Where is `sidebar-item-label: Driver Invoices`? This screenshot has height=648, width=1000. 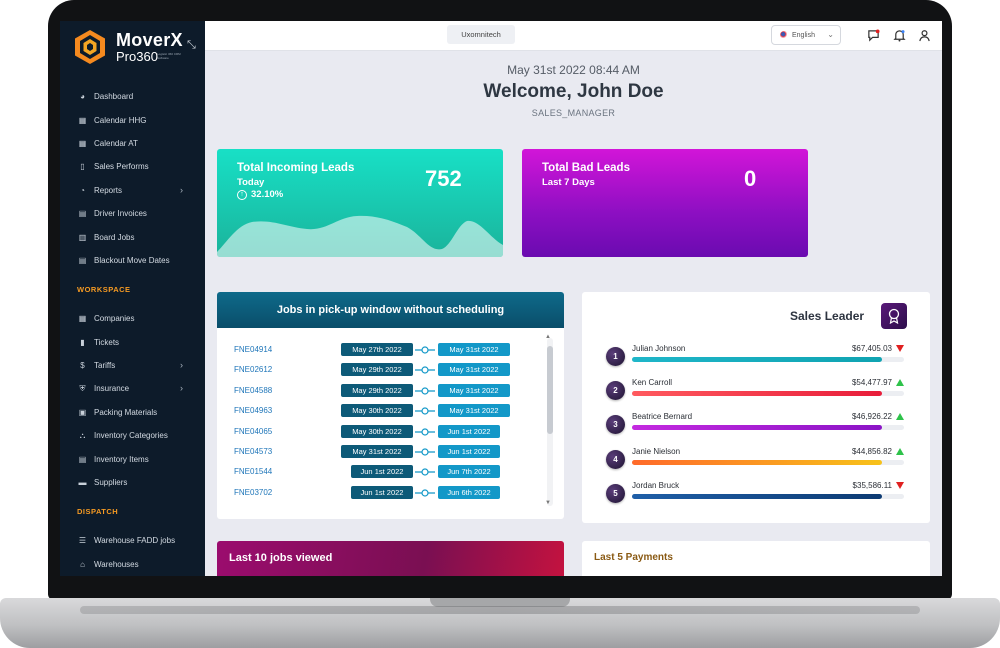 sidebar-item-label: Driver Invoices is located at coordinates (120, 214).